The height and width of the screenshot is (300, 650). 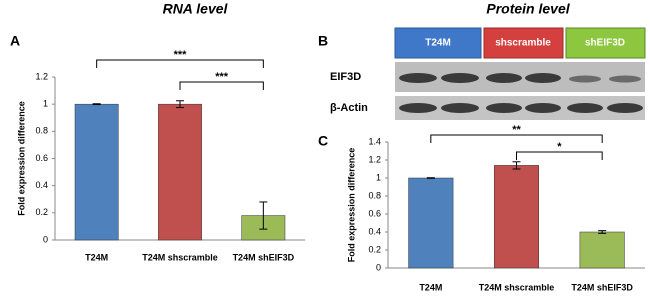 I want to click on y-tick-label: 1.4, so click(x=374, y=141).